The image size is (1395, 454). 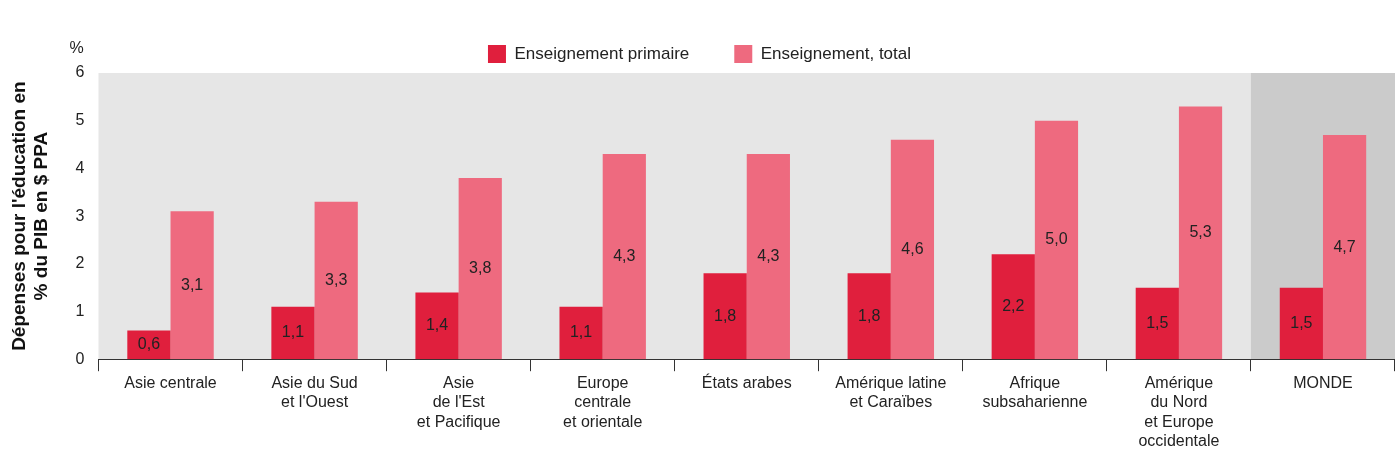 What do you see at coordinates (29, 216) in the screenshot?
I see `y-axis-title: Dépenses pour l'éducation en % du PIB en $ PPA` at bounding box center [29, 216].